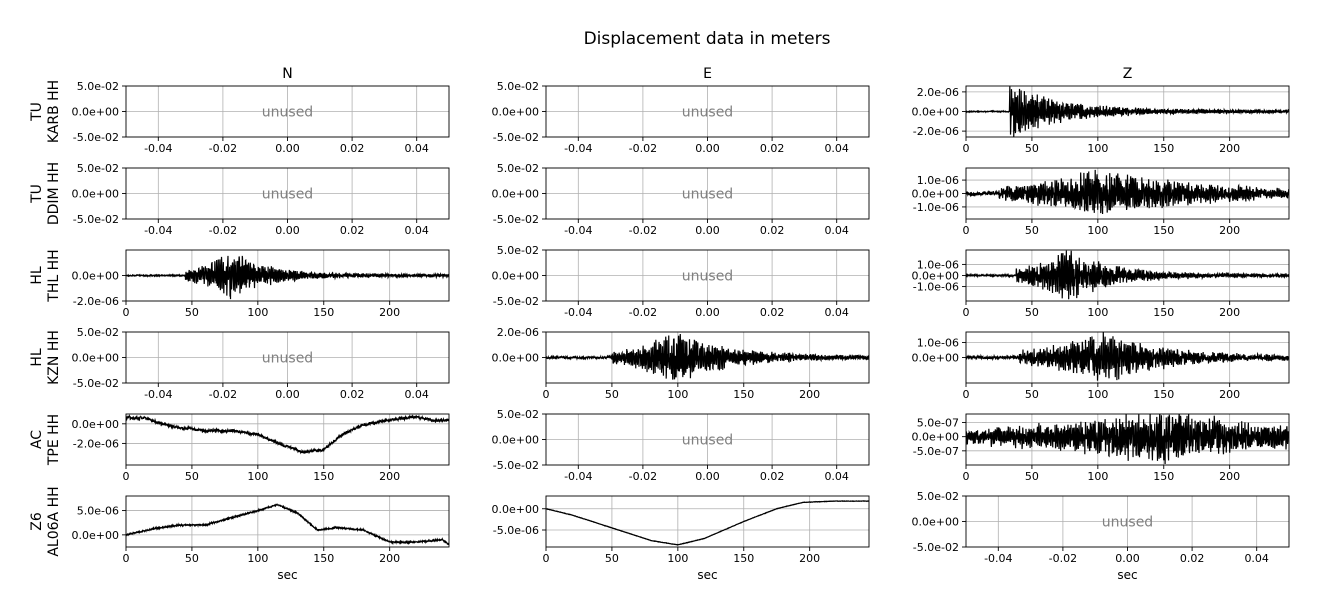 The height and width of the screenshot is (616, 1318). I want to click on y-tick-label: 5.0e-06, so click(98, 511).